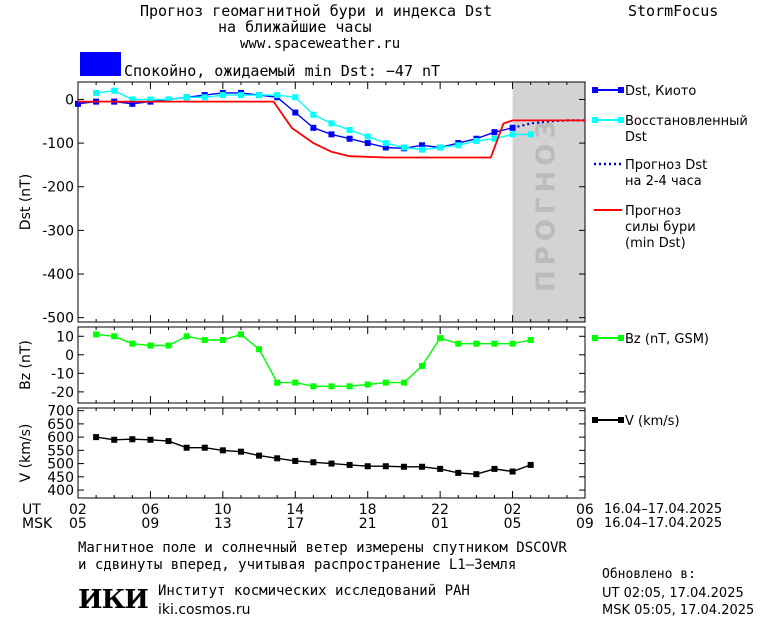  I want to click on iki-logo: ИКИ, so click(113, 600).